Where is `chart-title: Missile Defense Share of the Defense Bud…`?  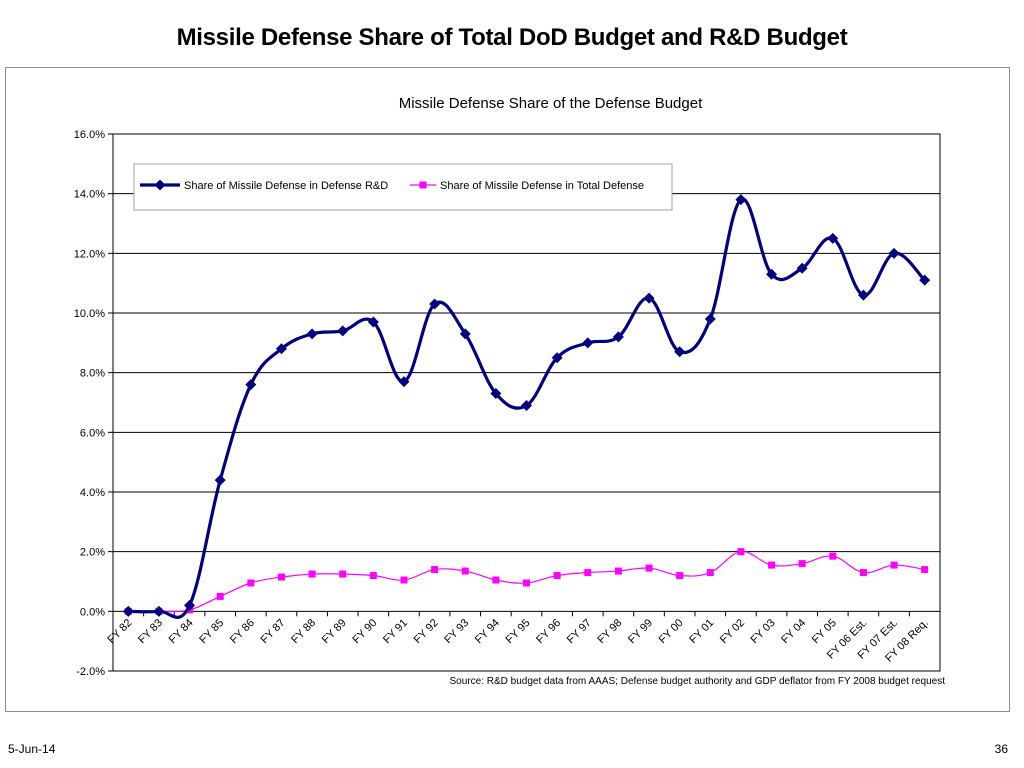
chart-title: Missile Defense Share of the Defense Bud… is located at coordinates (551, 103).